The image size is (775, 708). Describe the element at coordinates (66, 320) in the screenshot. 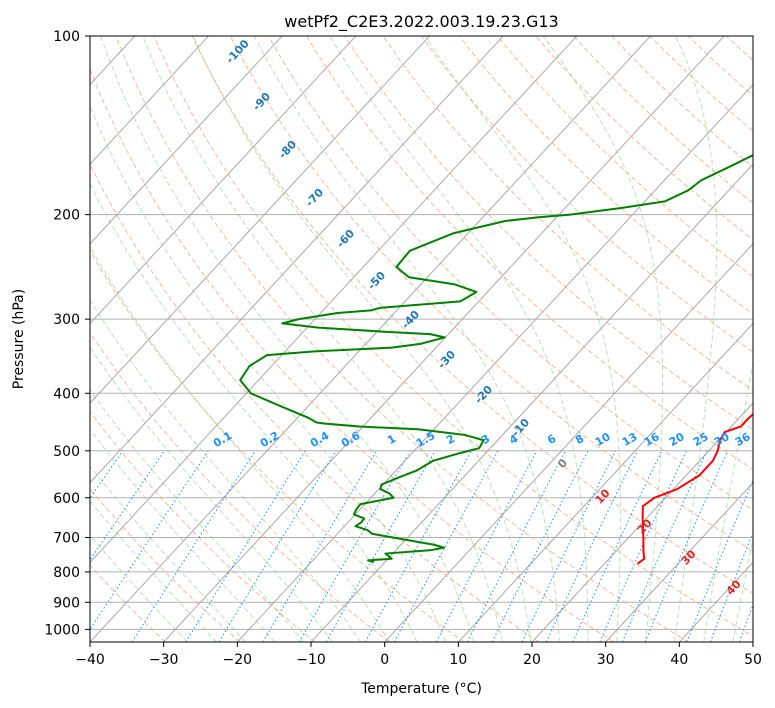

I see `y-tick-label: 300` at that location.